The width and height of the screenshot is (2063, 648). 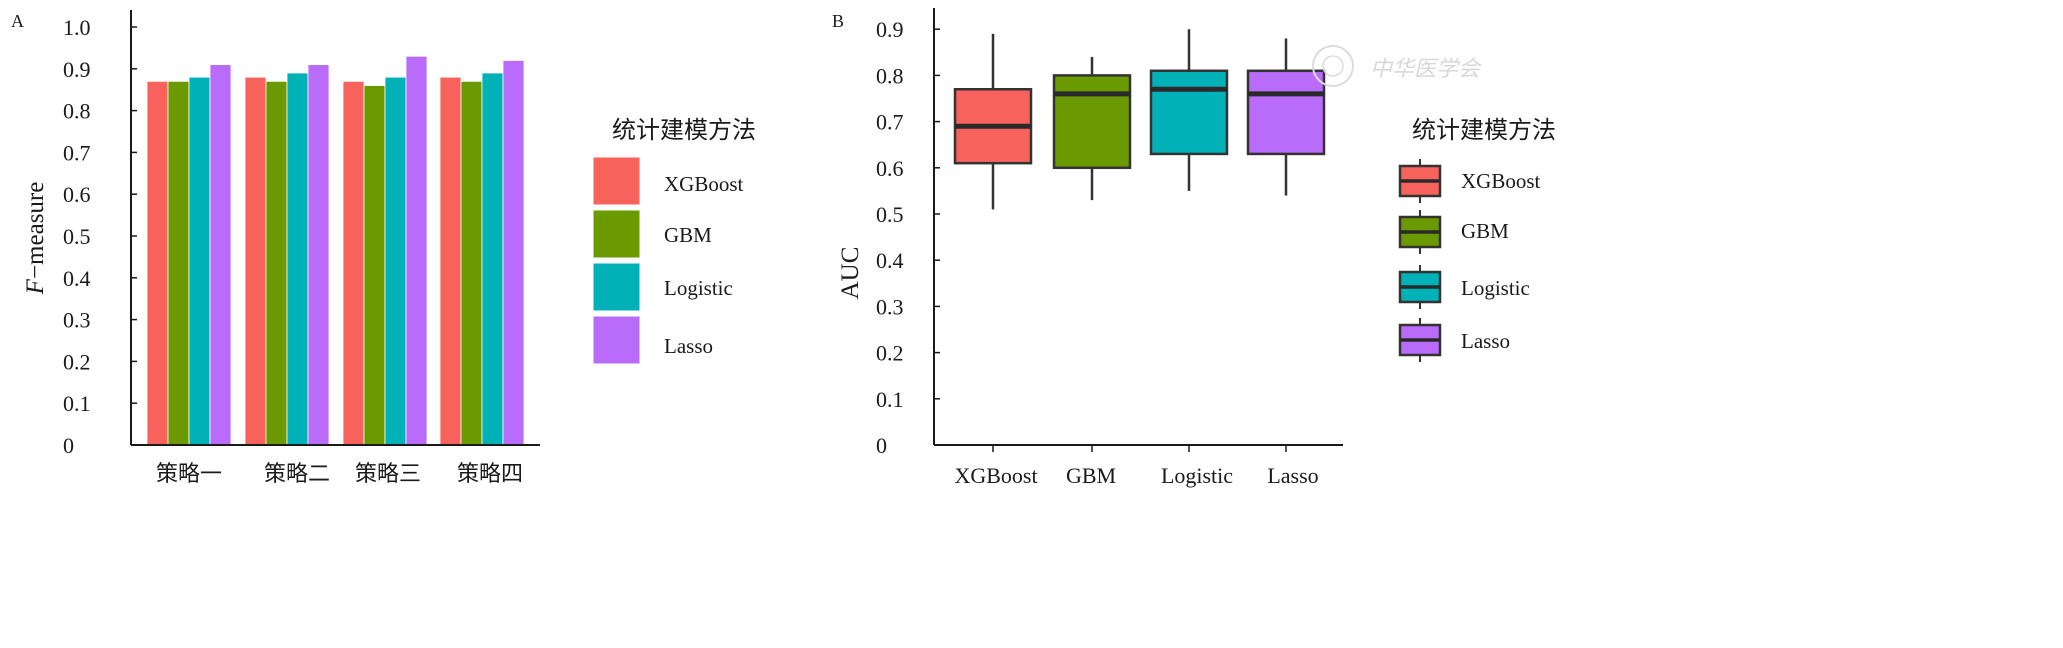 I want to click on panel-a-x-category-label: 策略二, so click(x=297, y=473).